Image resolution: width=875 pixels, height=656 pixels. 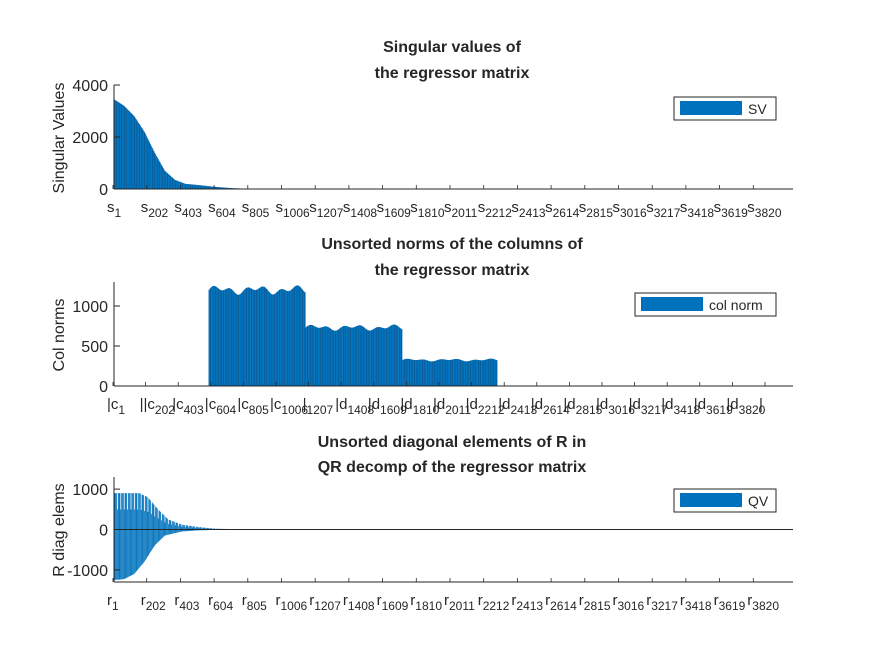 What do you see at coordinates (87, 571) in the screenshot?
I see `y-tick-label: -1000` at bounding box center [87, 571].